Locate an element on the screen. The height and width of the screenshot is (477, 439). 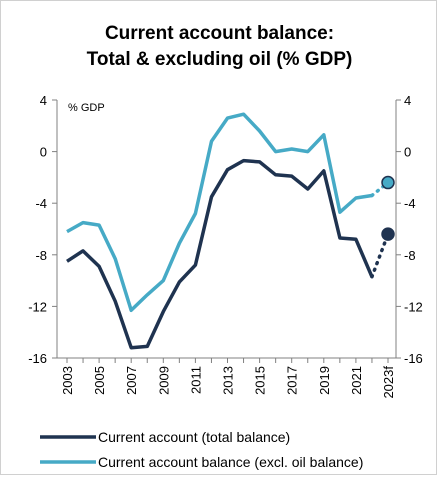
chart-title-line-2: Total & excluding oil (% GDP) is located at coordinates (219, 59).